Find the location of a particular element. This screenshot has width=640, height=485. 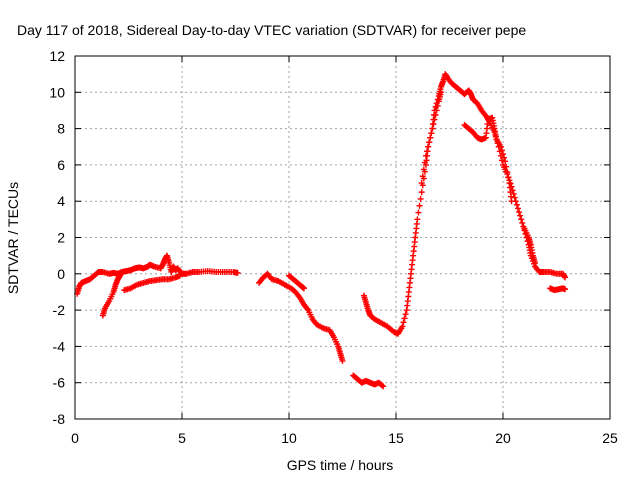

y-tick-label: -2 is located at coordinates (59, 310).